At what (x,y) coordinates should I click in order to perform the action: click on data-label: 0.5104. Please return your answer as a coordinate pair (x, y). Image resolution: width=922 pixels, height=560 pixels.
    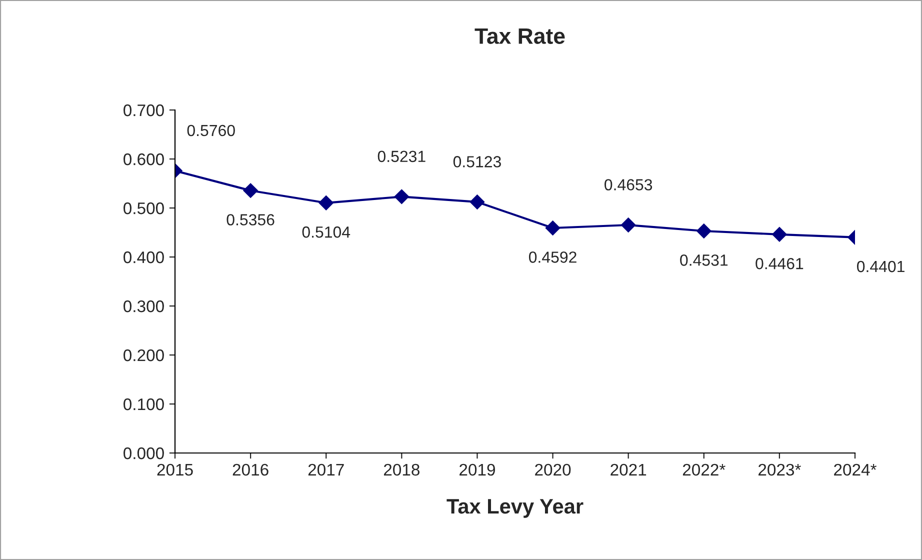
    Looking at the image, I should click on (326, 232).